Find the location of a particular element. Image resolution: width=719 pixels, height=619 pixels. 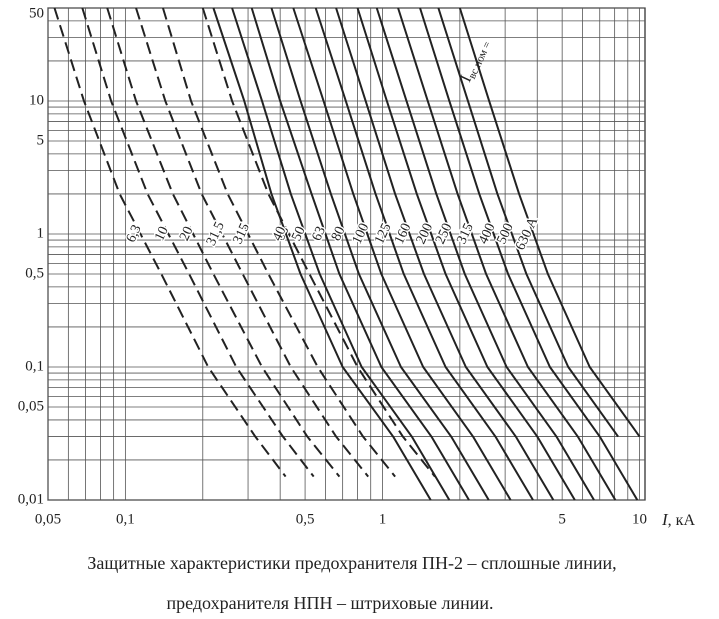

x-axis-unit: , кА is located at coordinates (682, 520).